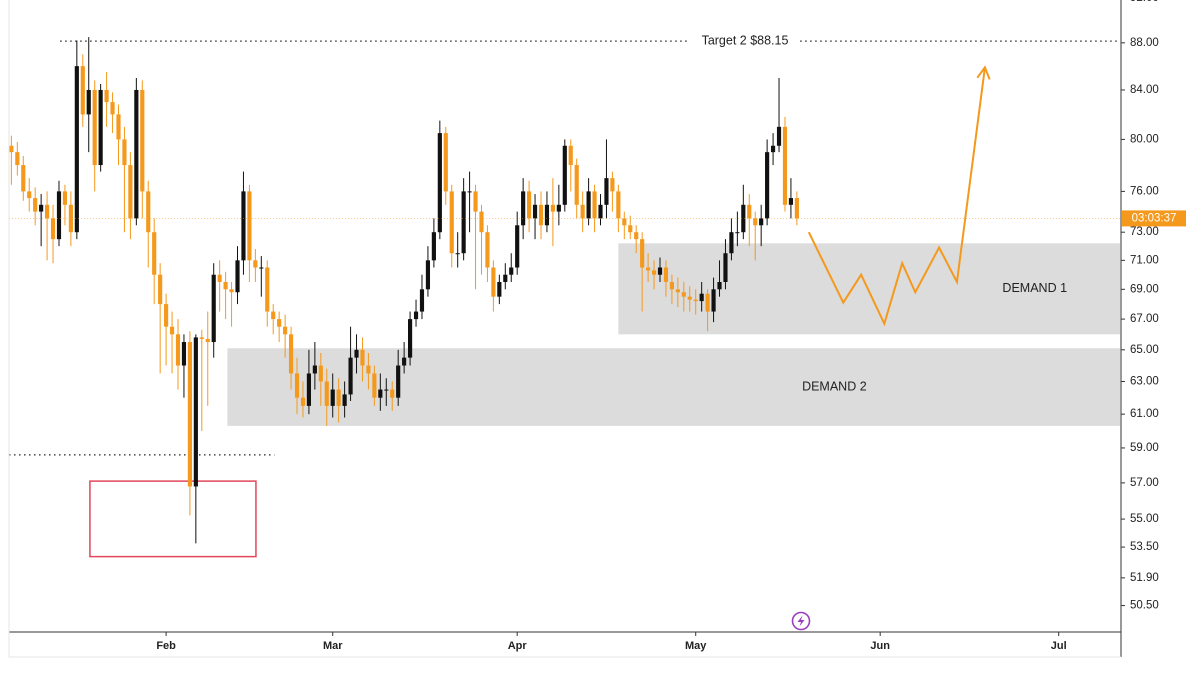 Image resolution: width=1200 pixels, height=675 pixels. I want to click on event-icon, so click(801, 621).